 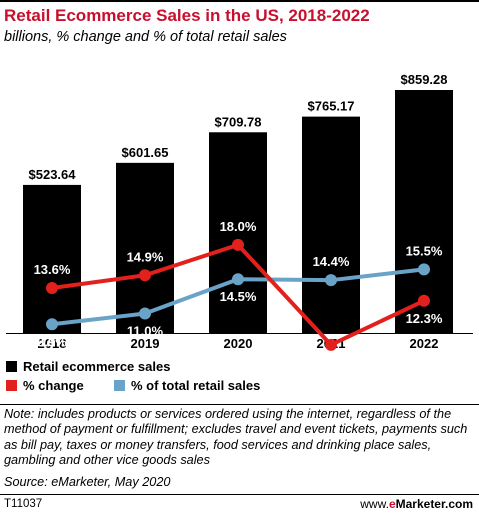 What do you see at coordinates (331, 224) in the screenshot?
I see `bar-2021` at bounding box center [331, 224].